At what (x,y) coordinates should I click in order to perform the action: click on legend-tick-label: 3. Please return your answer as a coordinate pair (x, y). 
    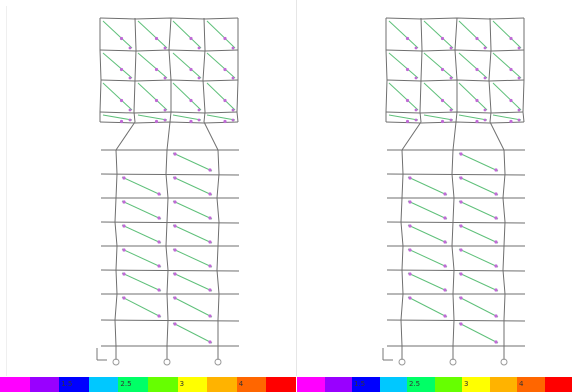
    Looking at the image, I should click on (182, 384).